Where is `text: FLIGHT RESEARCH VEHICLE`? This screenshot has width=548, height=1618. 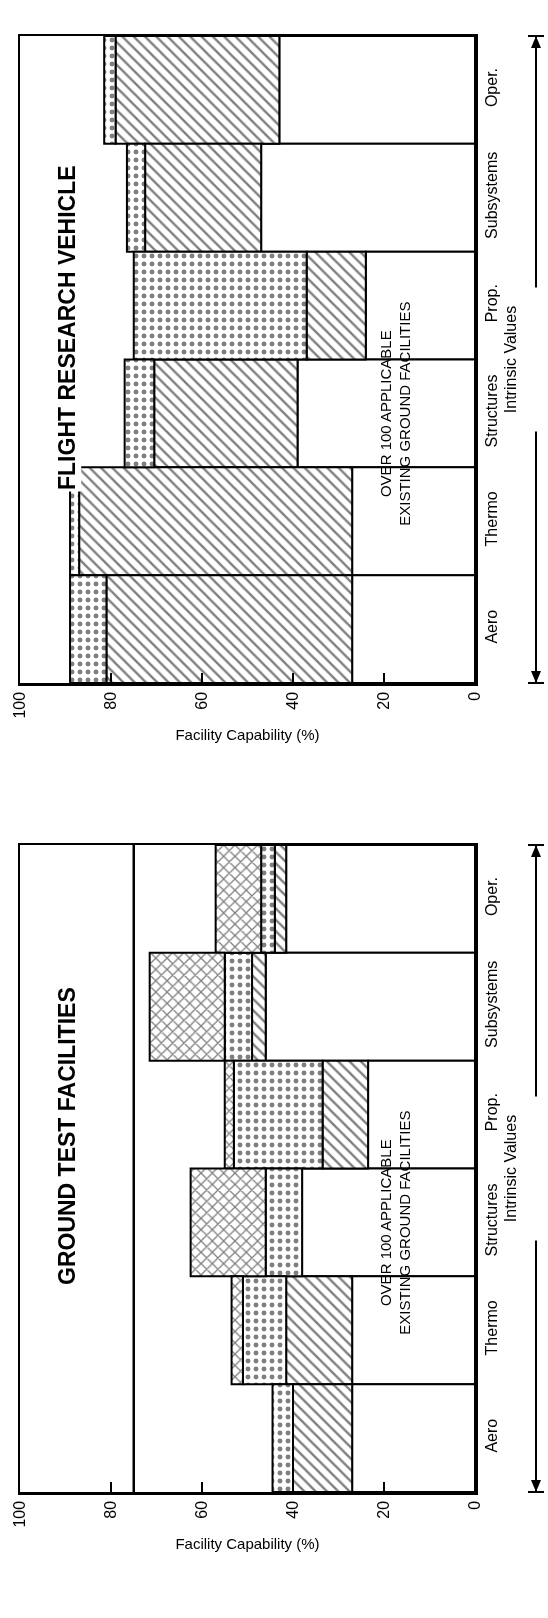
text: FLIGHT RESEARCH VEHICLE is located at coordinates (66, 327).